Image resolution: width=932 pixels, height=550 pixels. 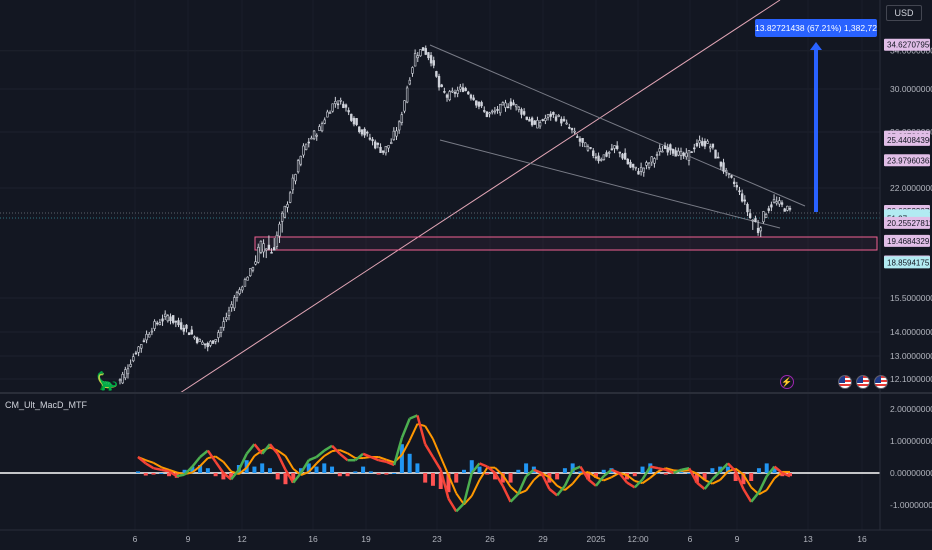 I want to click on price-tick-label: 30.00000000, so click(x=911, y=89).